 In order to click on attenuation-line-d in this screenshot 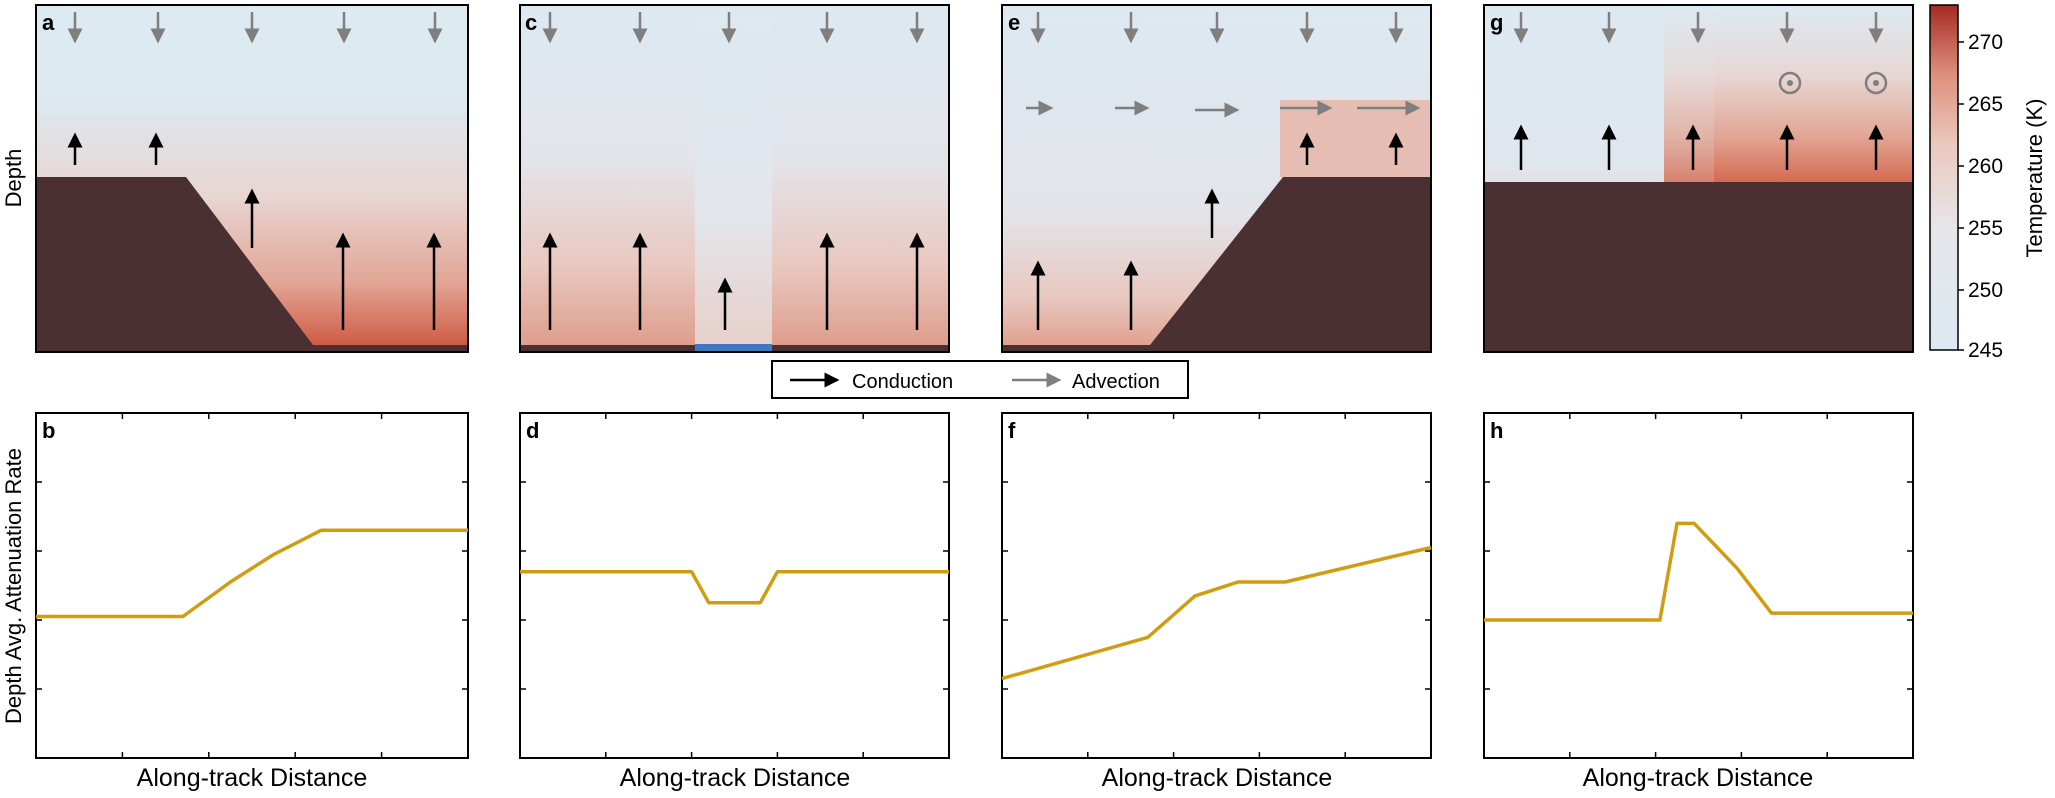, I will do `click(734, 587)`.